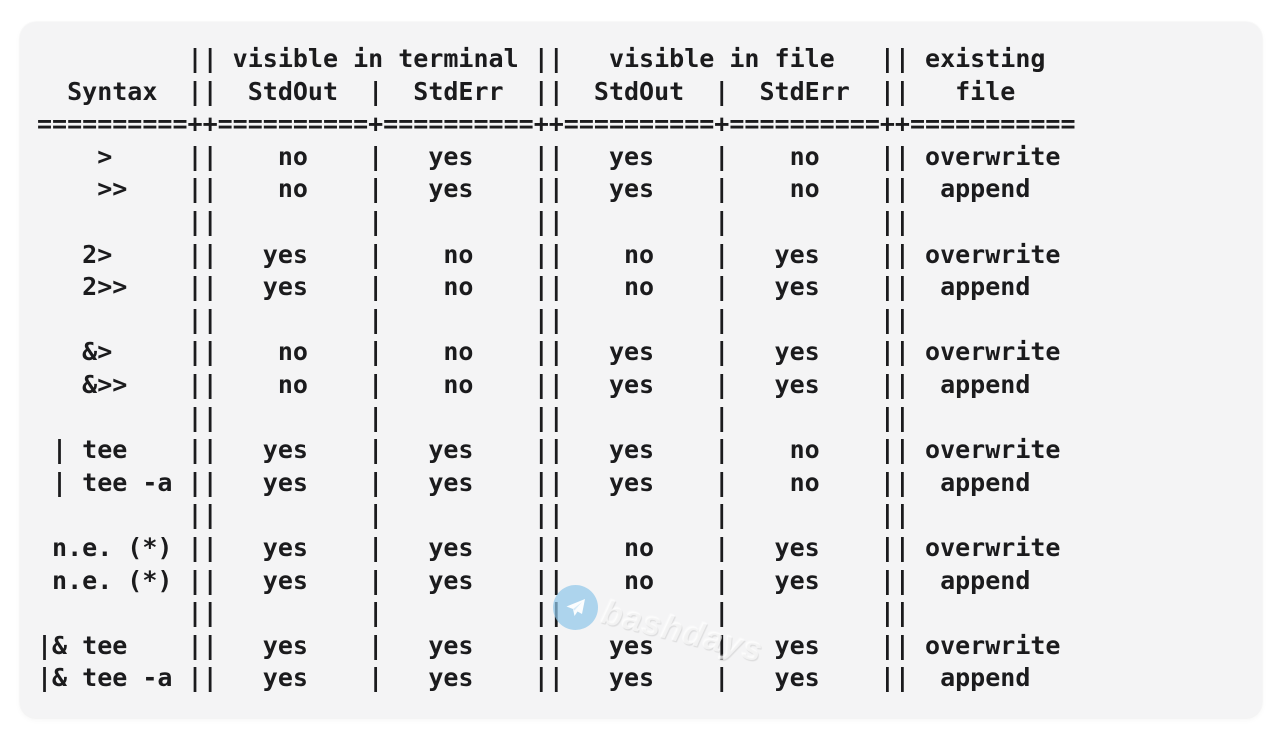  I want to click on ascii-line: > || no | yes || yes | no || overwrite, so click(549, 156).